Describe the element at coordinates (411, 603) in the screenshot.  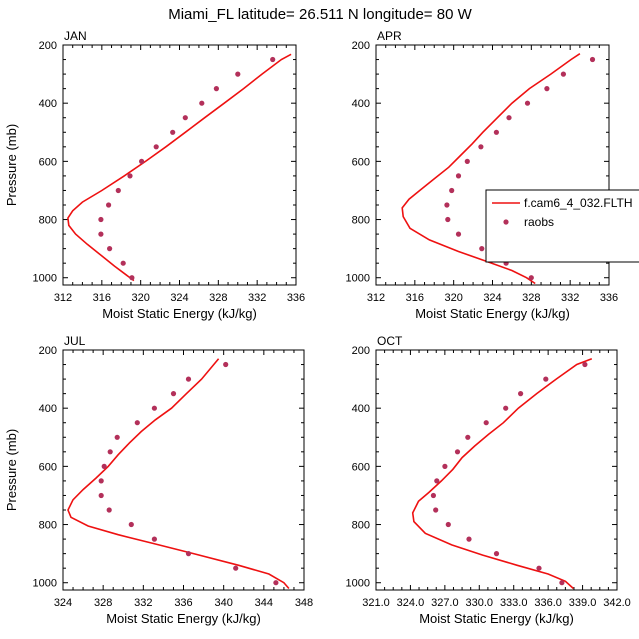
I see `x-tick-label: 324.0` at that location.